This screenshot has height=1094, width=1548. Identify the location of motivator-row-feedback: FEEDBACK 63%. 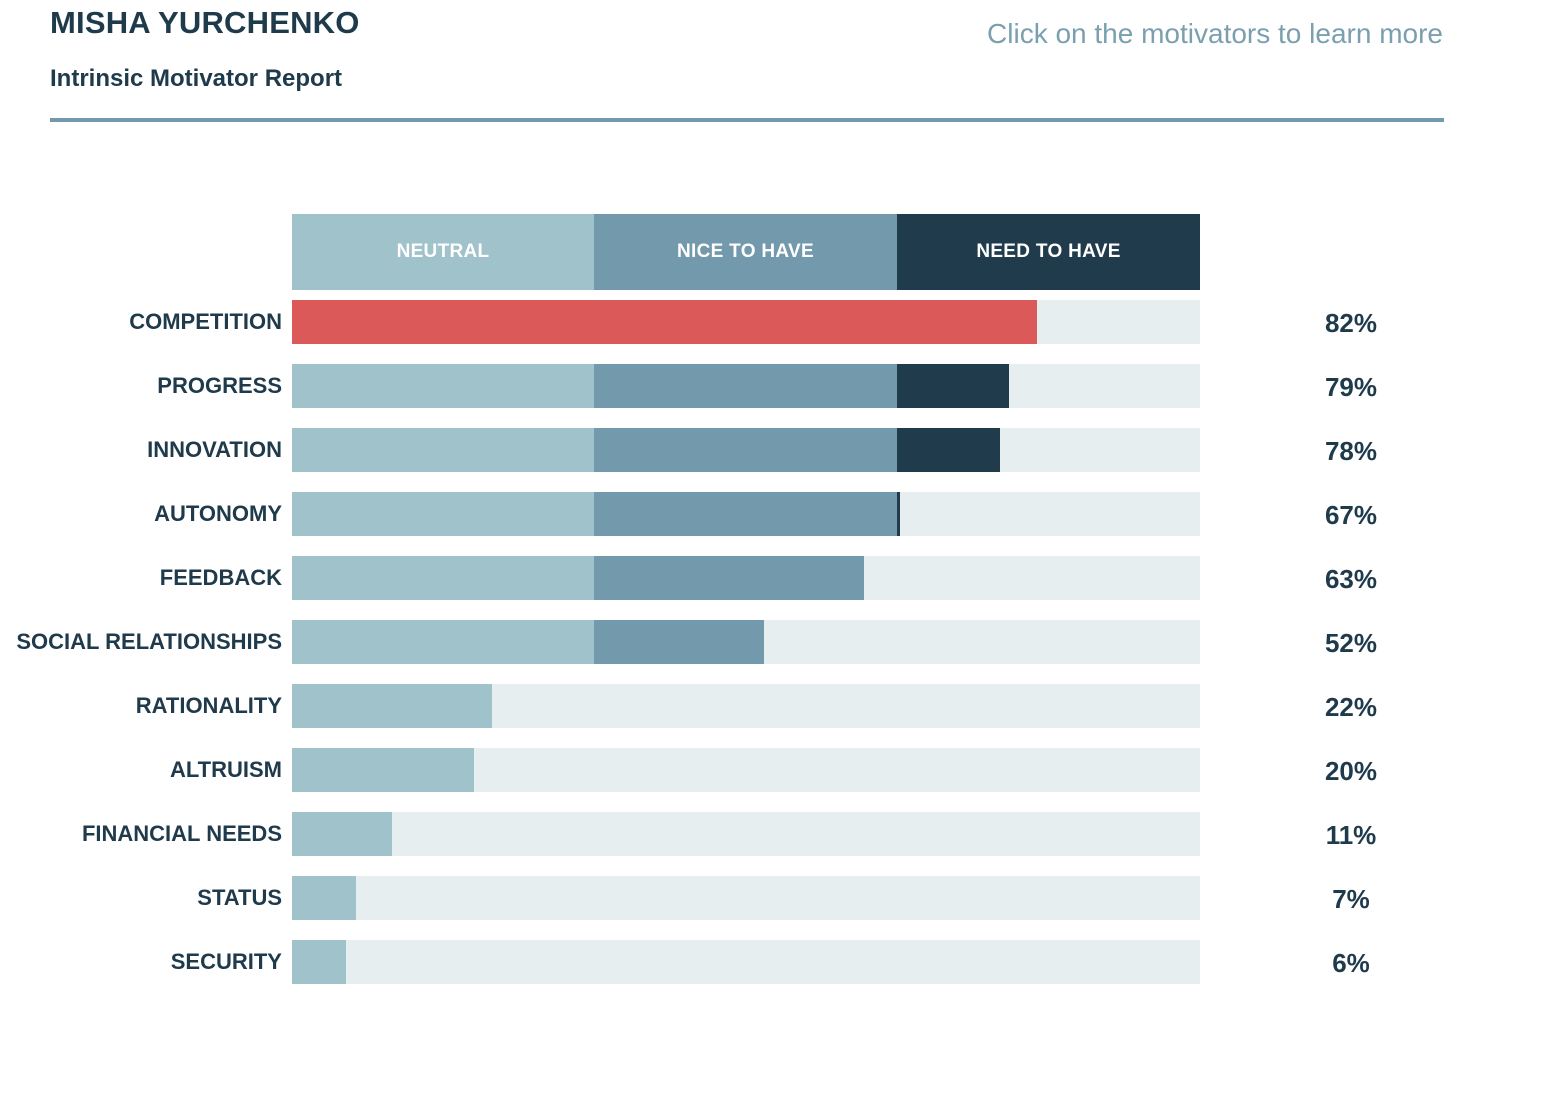
(774, 578).